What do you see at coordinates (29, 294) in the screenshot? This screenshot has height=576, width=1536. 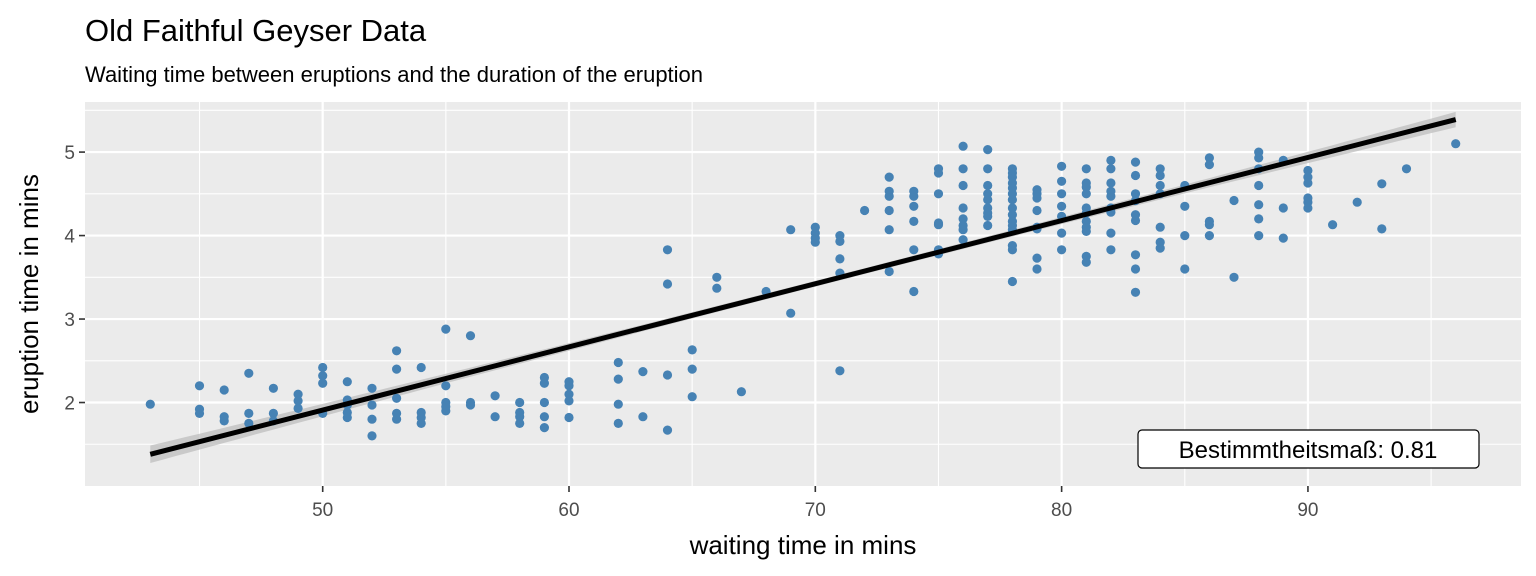 I see `y-axis-title: eruption time in mins` at bounding box center [29, 294].